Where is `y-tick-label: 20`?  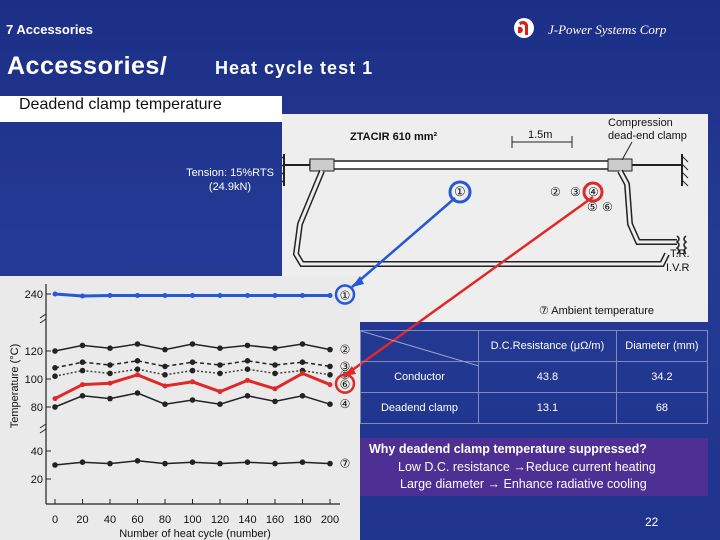
y-tick-label: 20 is located at coordinates (37, 480).